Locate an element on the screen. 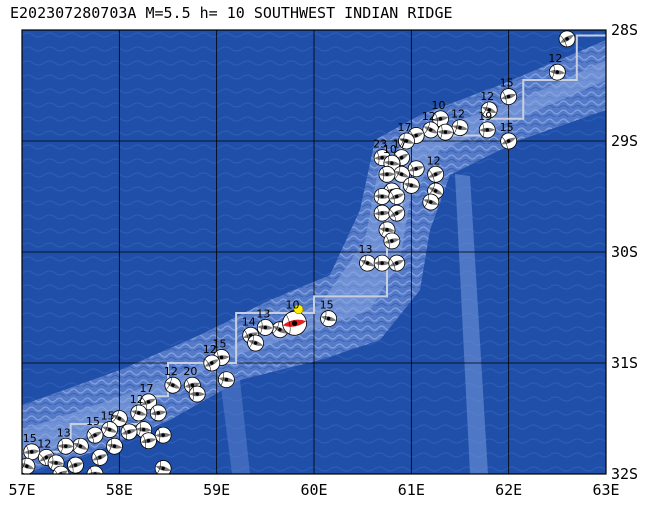 The width and height of the screenshot is (648, 505). latitude-tick-label: 32S is located at coordinates (624, 474).